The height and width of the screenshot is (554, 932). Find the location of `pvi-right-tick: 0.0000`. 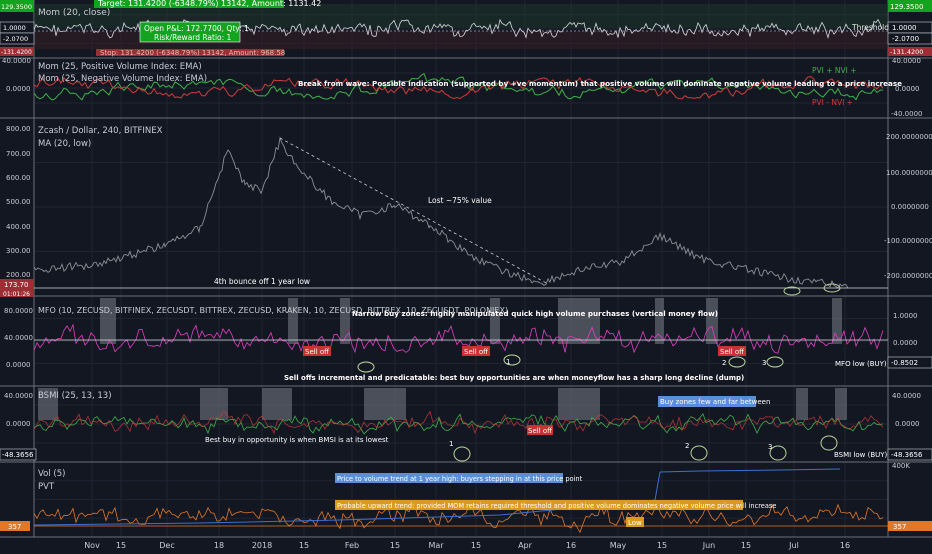

pvi-right-tick: 0.0000 is located at coordinates (907, 89).